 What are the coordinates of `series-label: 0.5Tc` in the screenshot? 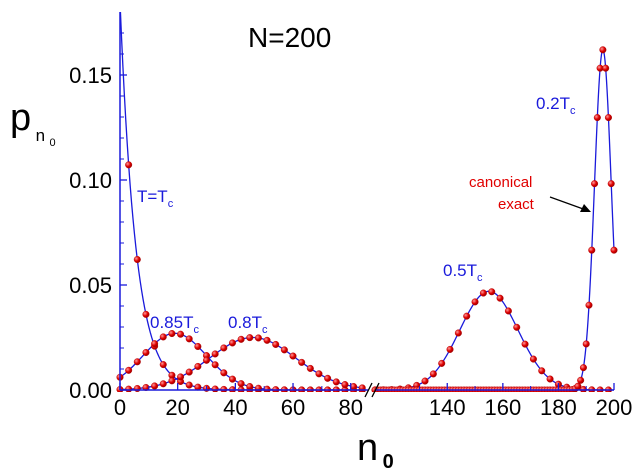 It's located at (463, 272).